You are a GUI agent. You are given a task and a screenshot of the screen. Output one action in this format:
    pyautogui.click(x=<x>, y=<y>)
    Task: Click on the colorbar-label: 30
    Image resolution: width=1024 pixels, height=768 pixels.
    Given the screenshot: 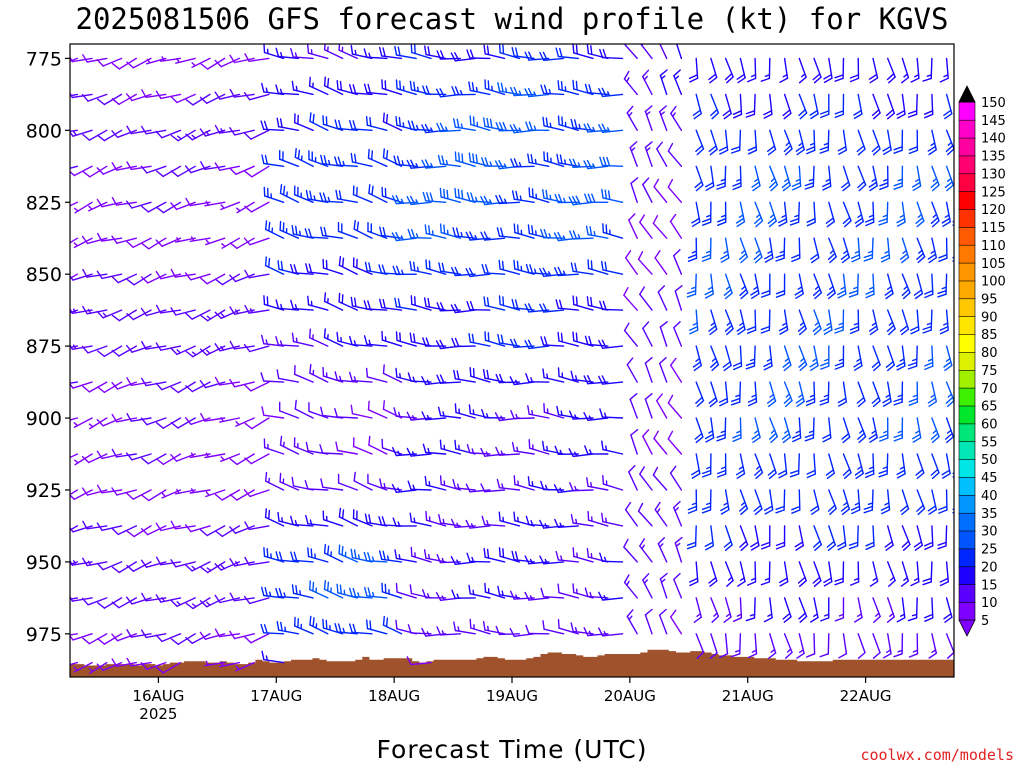 What is the action you would take?
    pyautogui.click(x=989, y=532)
    